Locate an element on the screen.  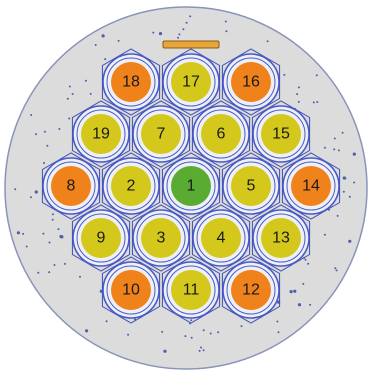
cell-label: 18 is located at coordinates (131, 82).